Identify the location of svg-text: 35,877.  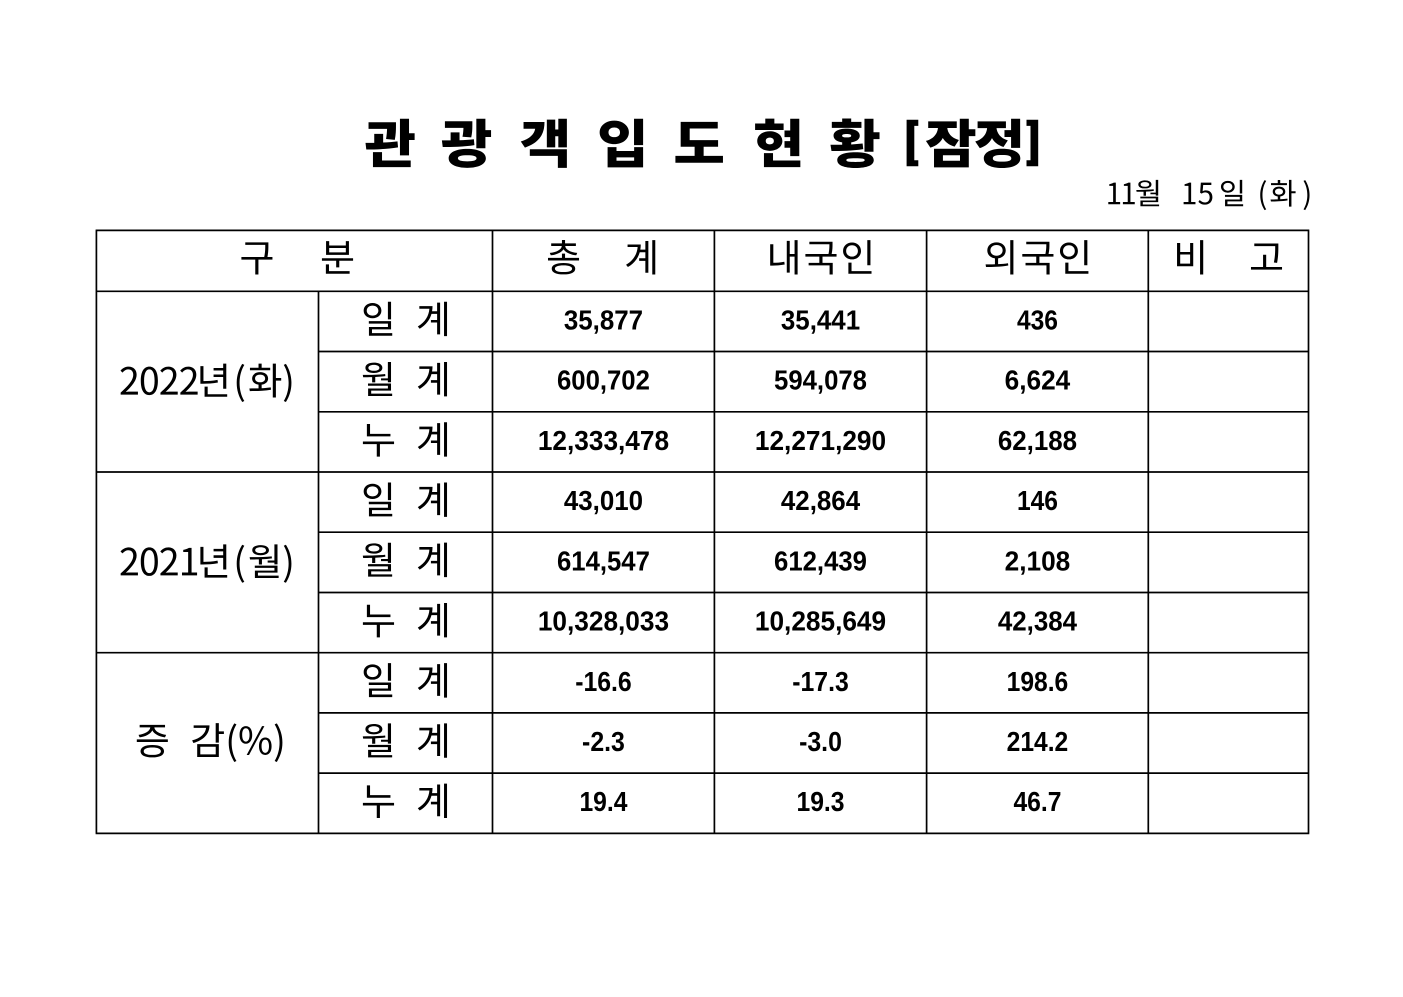
(603, 319).